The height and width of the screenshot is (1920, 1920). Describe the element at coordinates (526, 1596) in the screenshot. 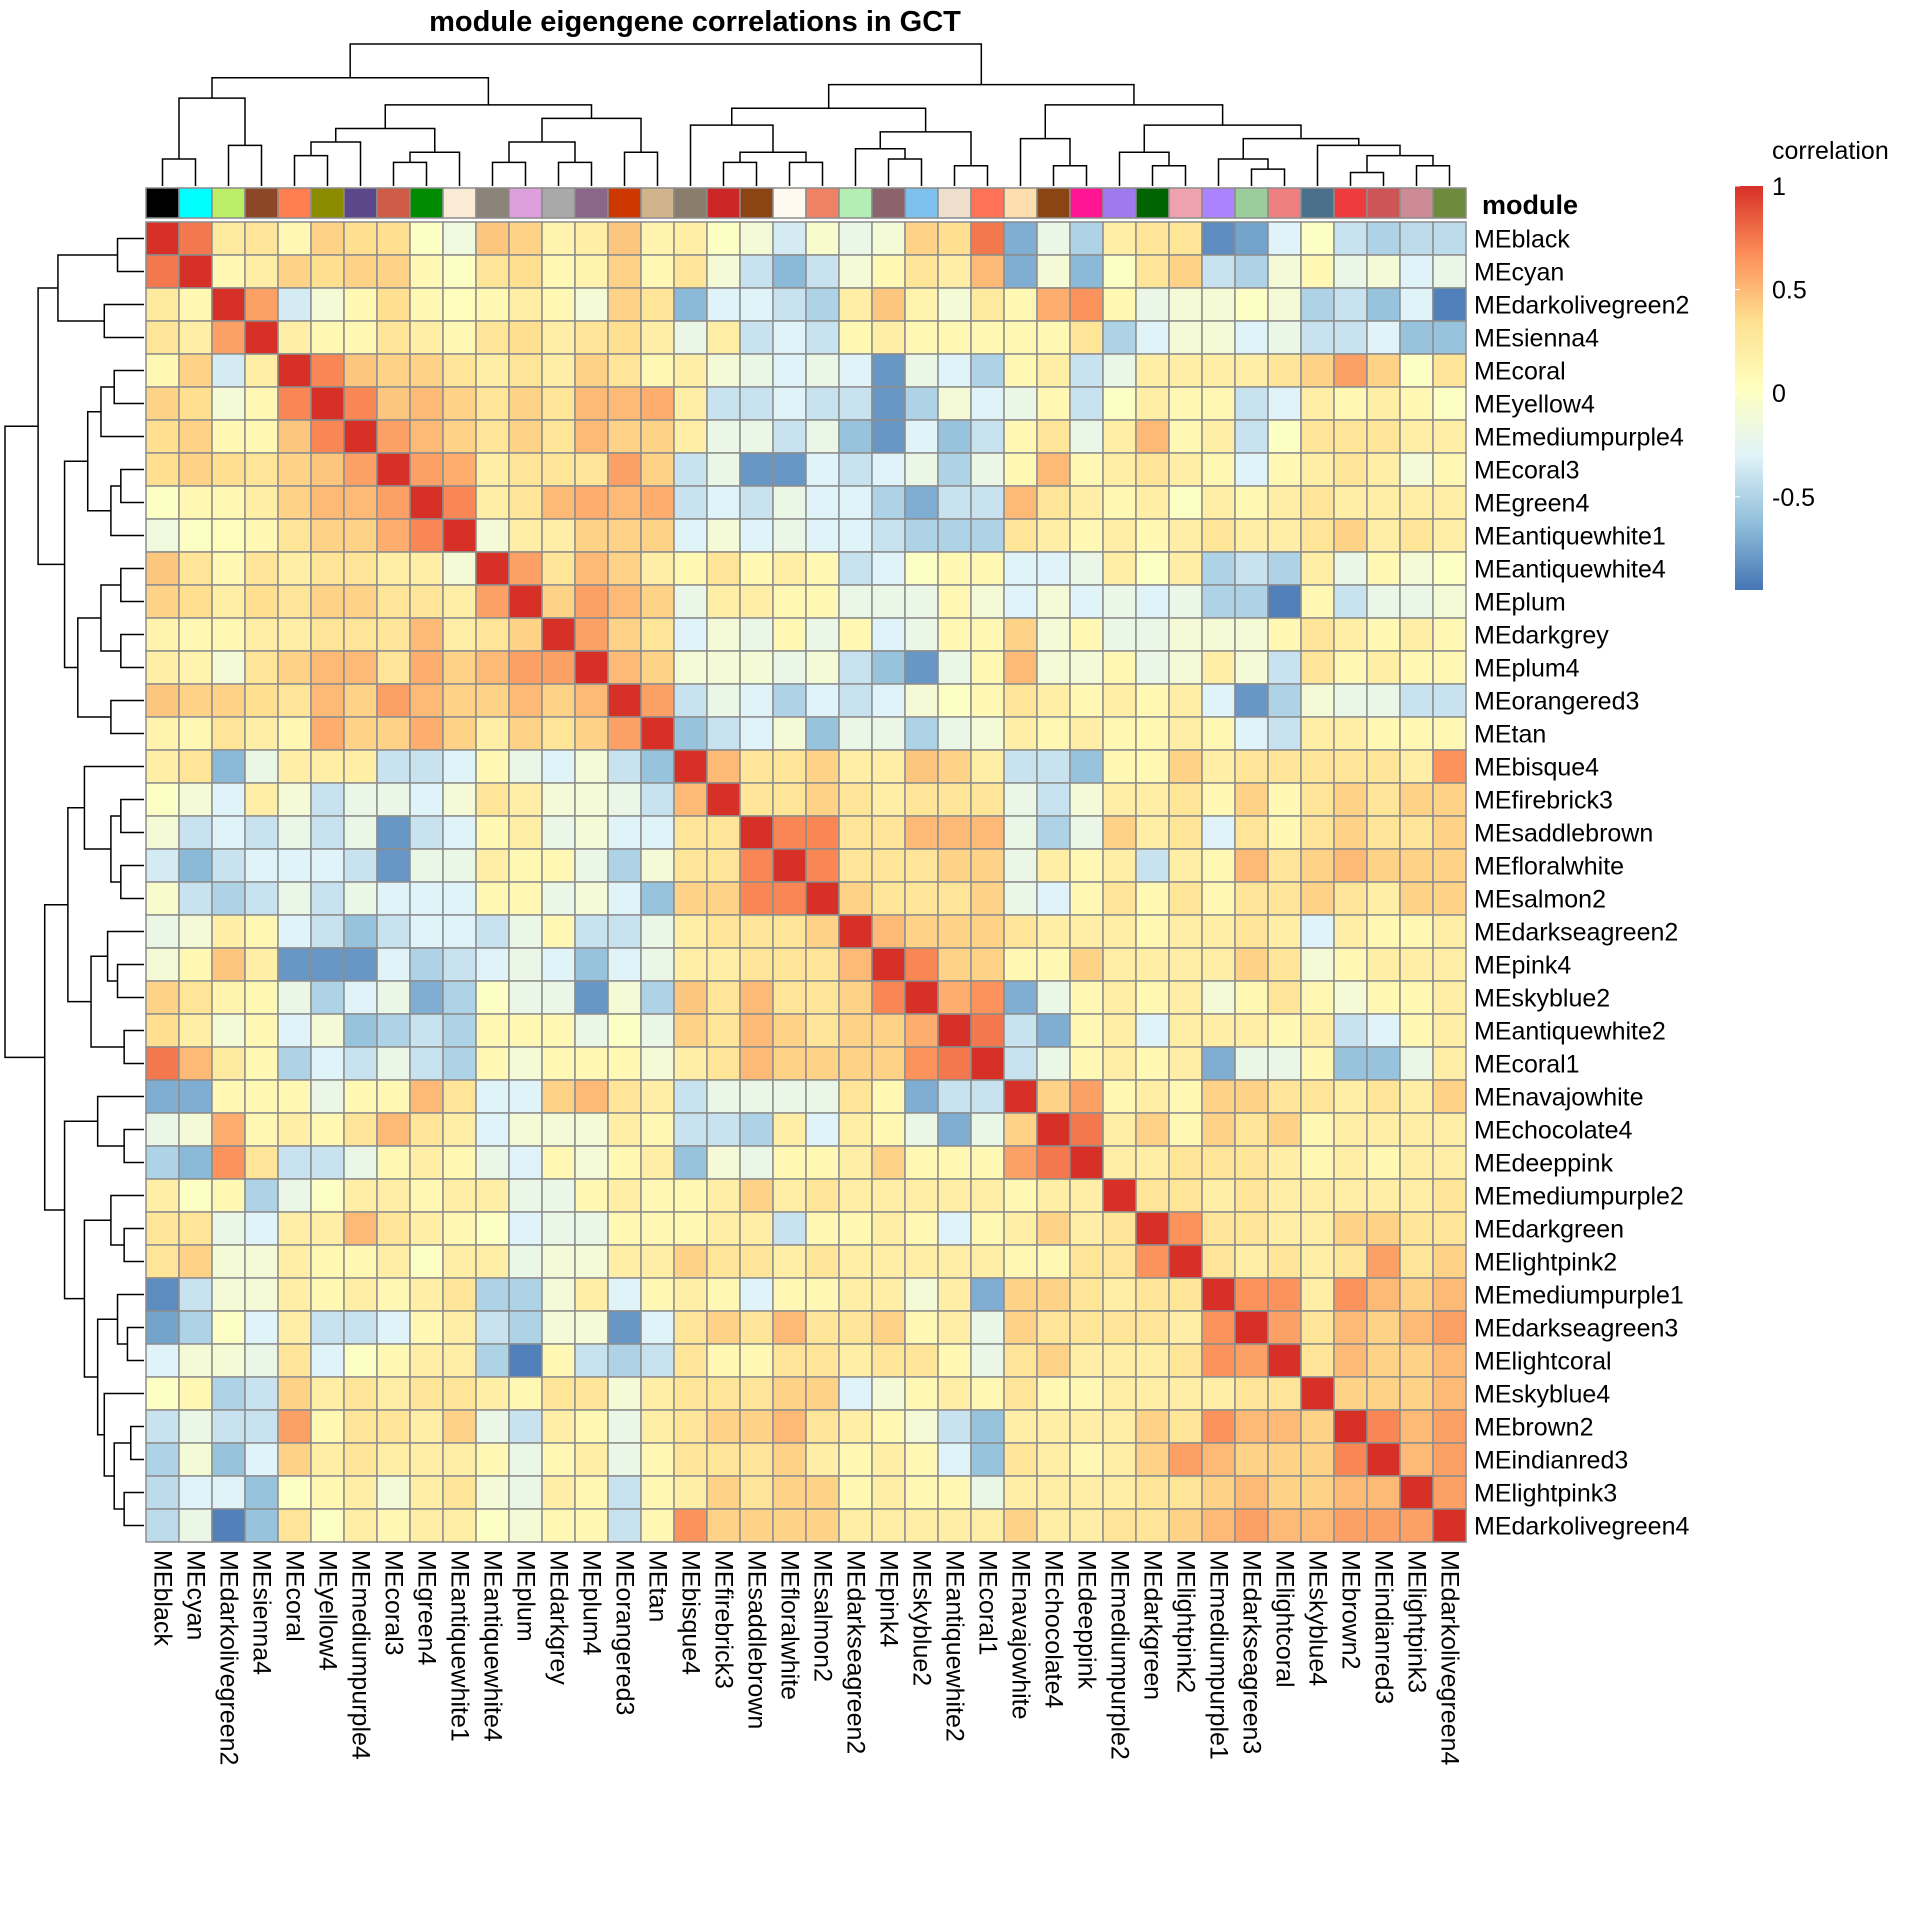

I see `column-label: MEplum` at that location.